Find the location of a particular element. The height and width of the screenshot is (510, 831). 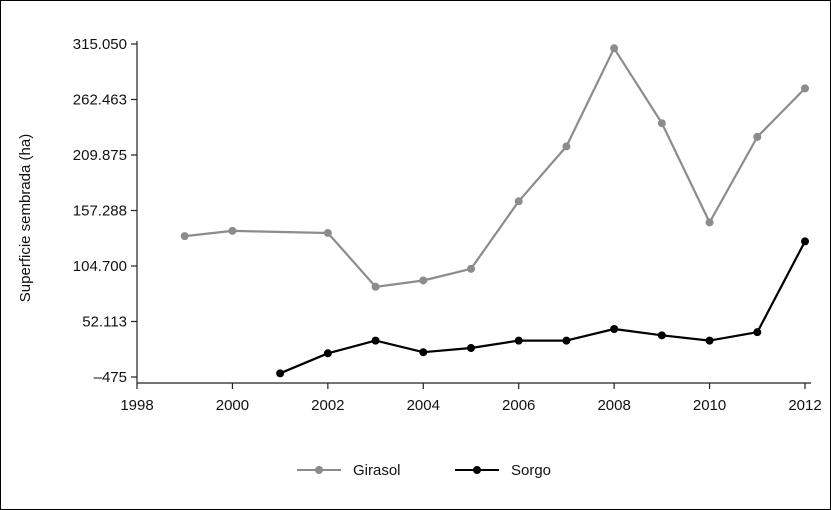

x-tick-label: 1998 is located at coordinates (136, 405).